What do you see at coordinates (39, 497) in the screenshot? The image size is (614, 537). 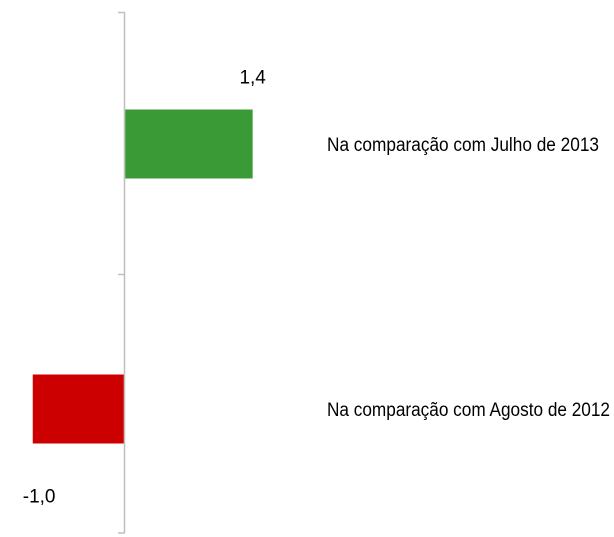 I see `data-label-agosto-2012: -1,0` at bounding box center [39, 497].